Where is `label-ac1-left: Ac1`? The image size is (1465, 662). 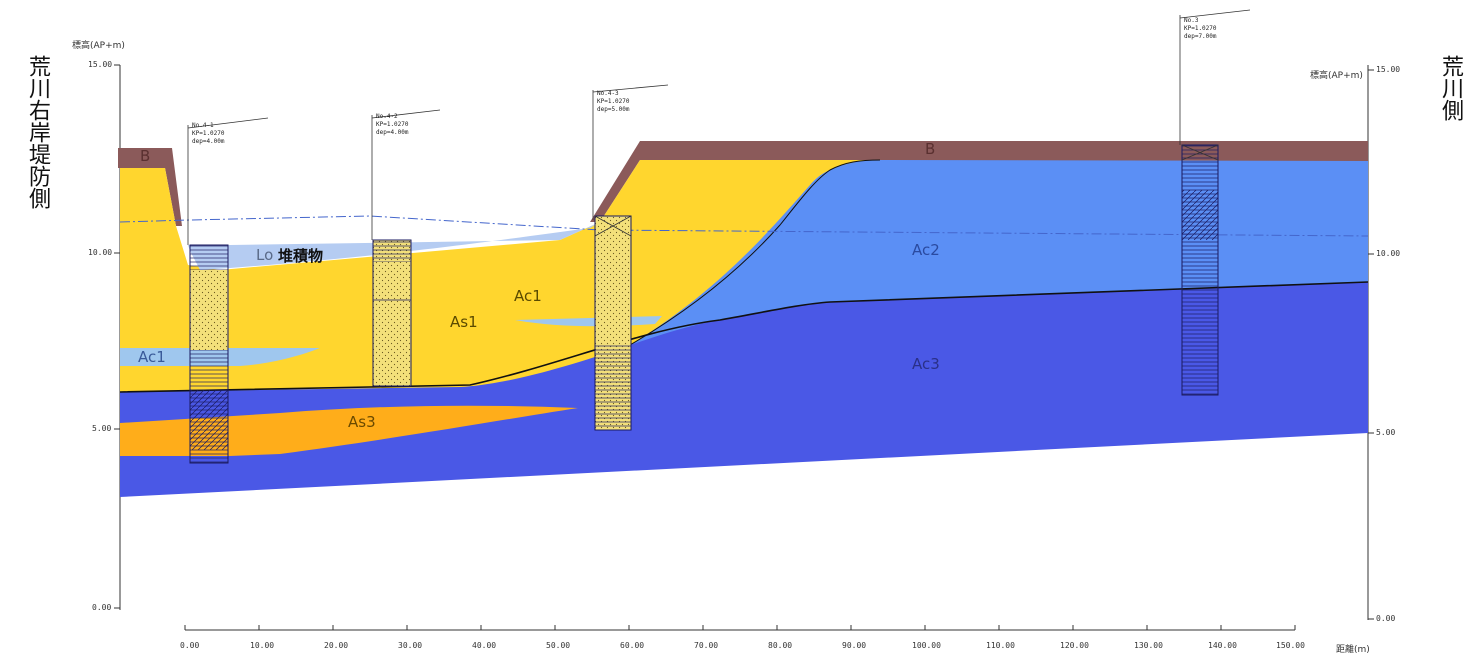
label-ac1-left: Ac1 is located at coordinates (152, 357).